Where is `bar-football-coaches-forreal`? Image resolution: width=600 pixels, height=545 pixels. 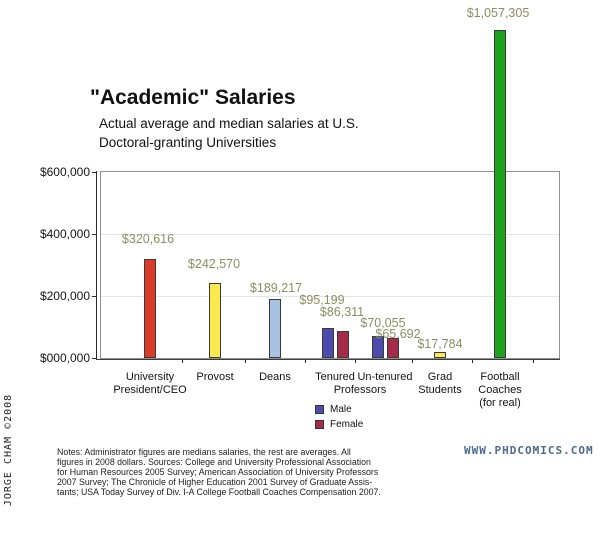
bar-football-coaches-forreal is located at coordinates (500, 194).